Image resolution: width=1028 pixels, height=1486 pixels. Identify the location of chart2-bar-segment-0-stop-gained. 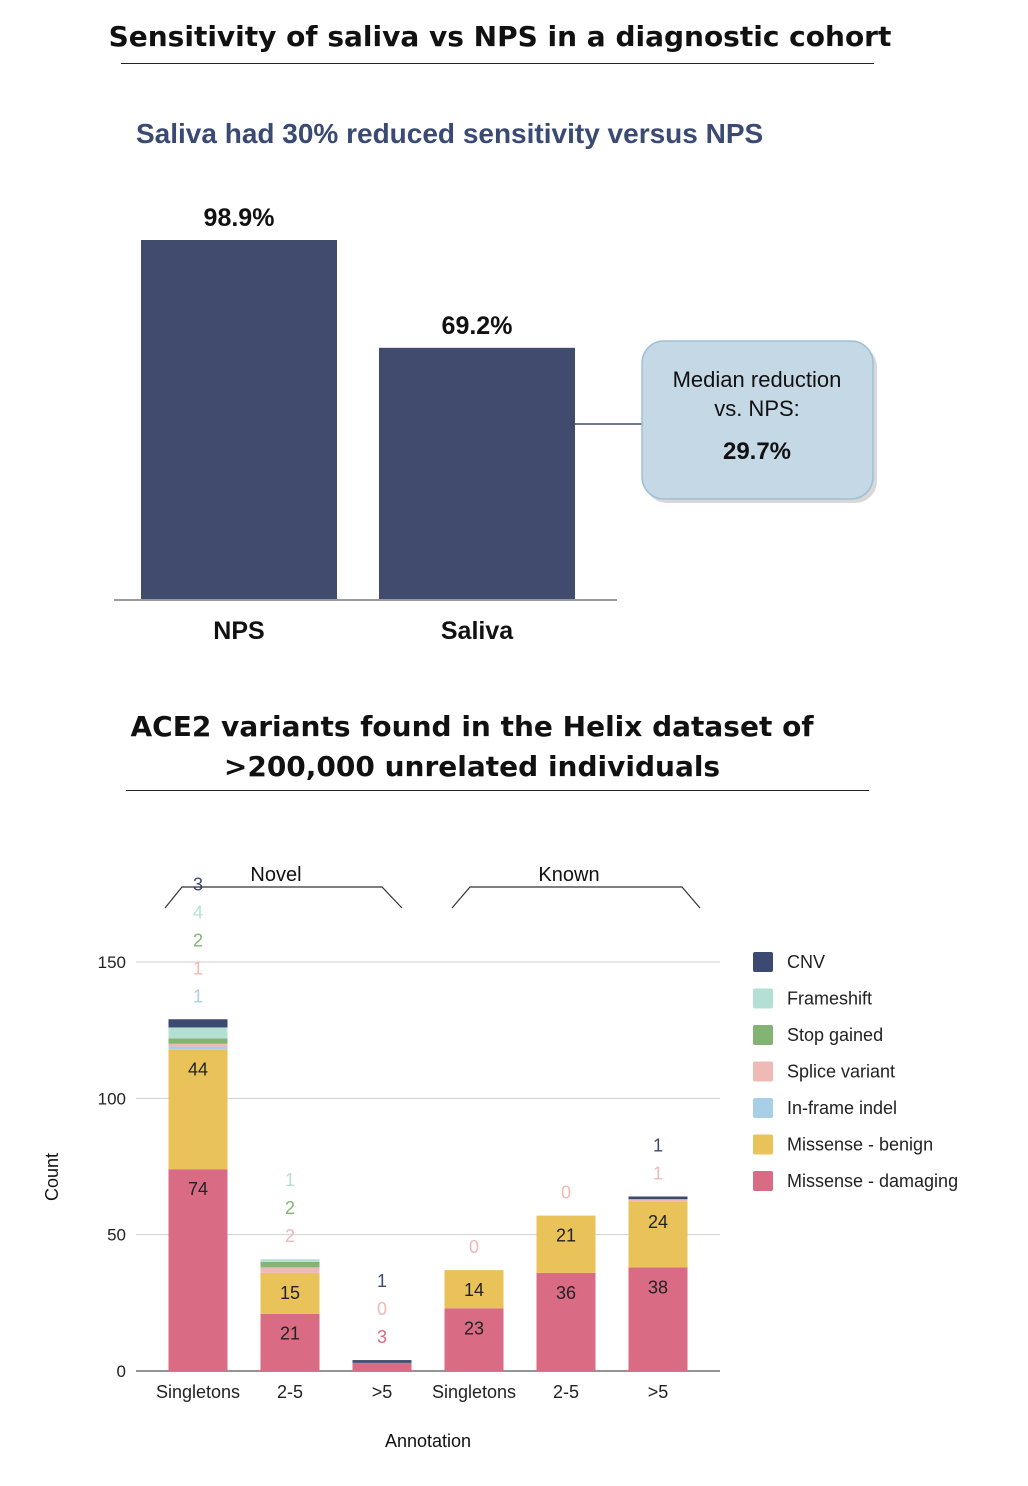
(198, 1041).